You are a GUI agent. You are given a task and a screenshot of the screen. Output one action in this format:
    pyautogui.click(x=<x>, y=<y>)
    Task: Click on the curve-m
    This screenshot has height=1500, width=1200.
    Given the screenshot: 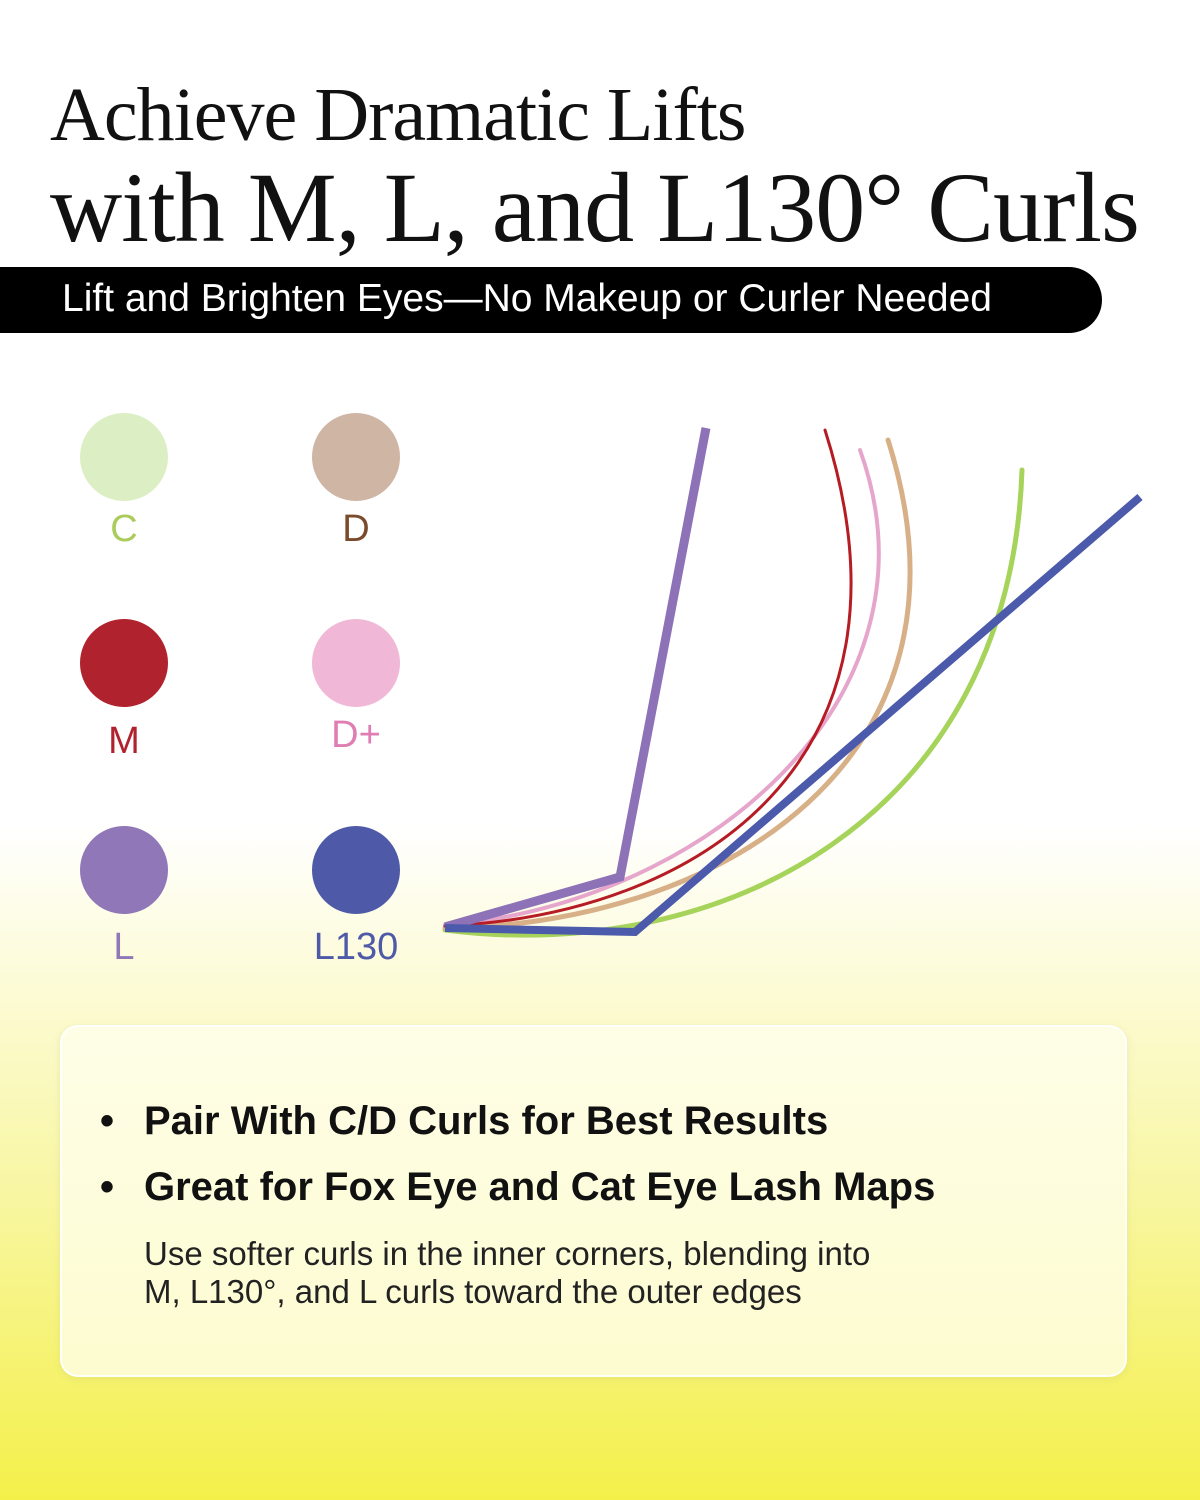 What is the action you would take?
    pyautogui.click(x=648, y=678)
    